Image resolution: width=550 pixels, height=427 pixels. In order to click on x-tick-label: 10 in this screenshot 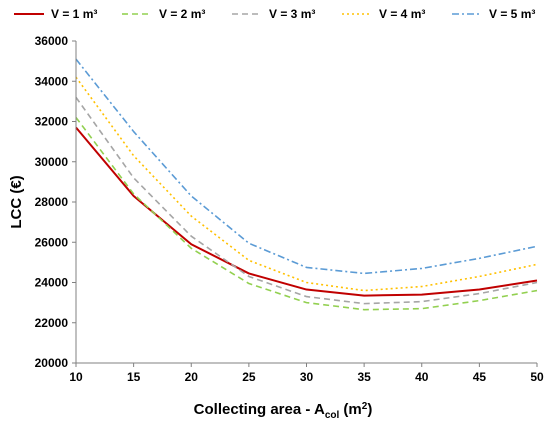, I will do `click(76, 377)`.